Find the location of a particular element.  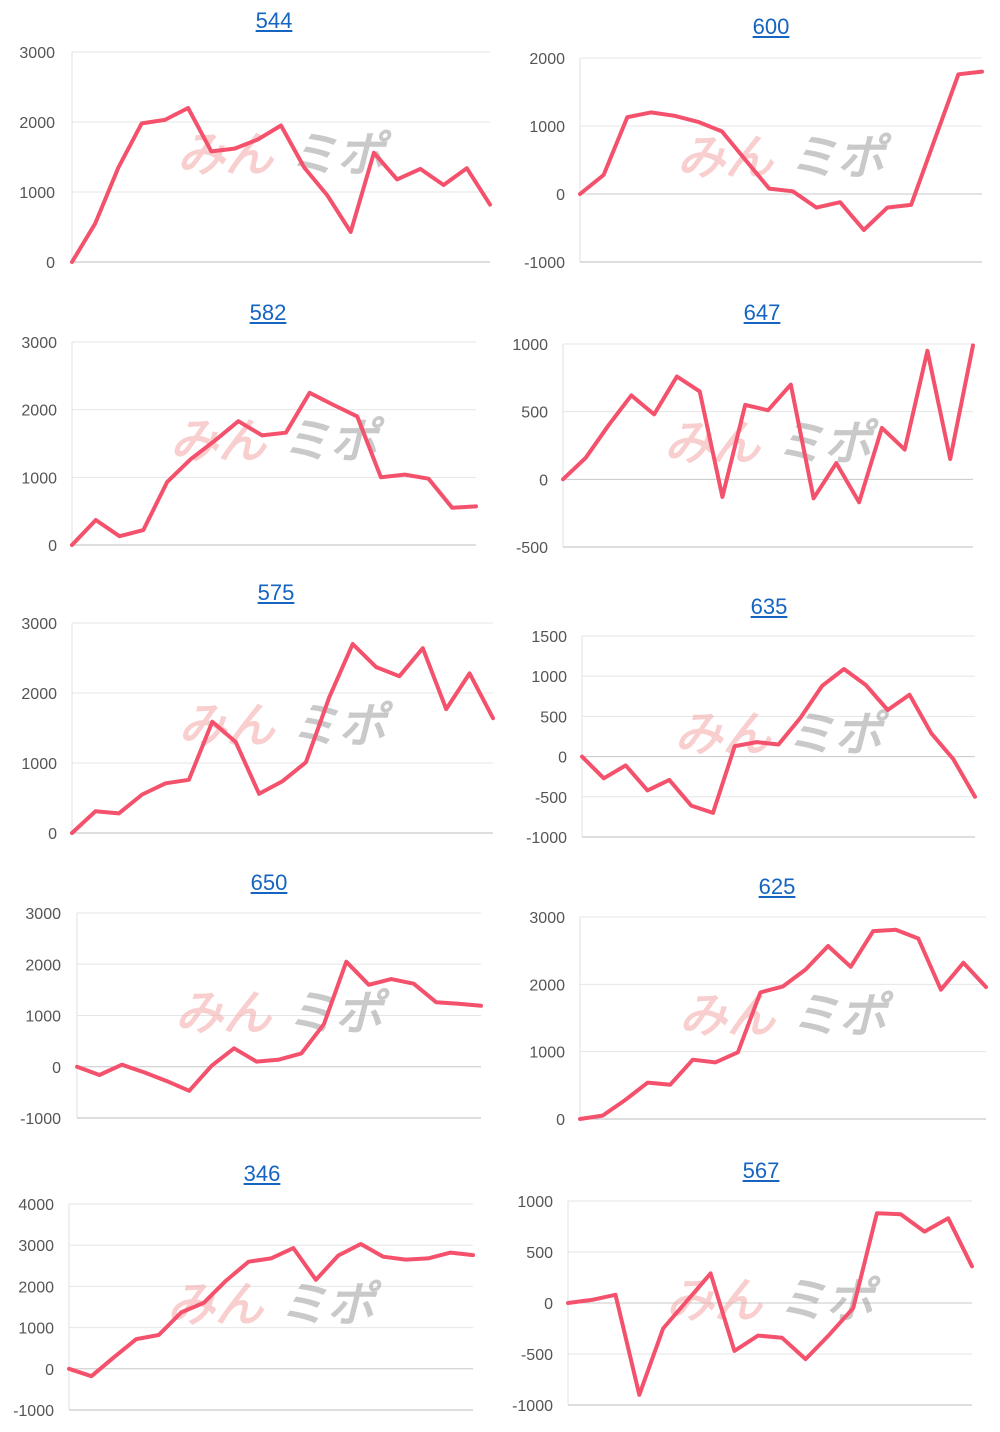

chart-title: 625 is located at coordinates (777, 886).